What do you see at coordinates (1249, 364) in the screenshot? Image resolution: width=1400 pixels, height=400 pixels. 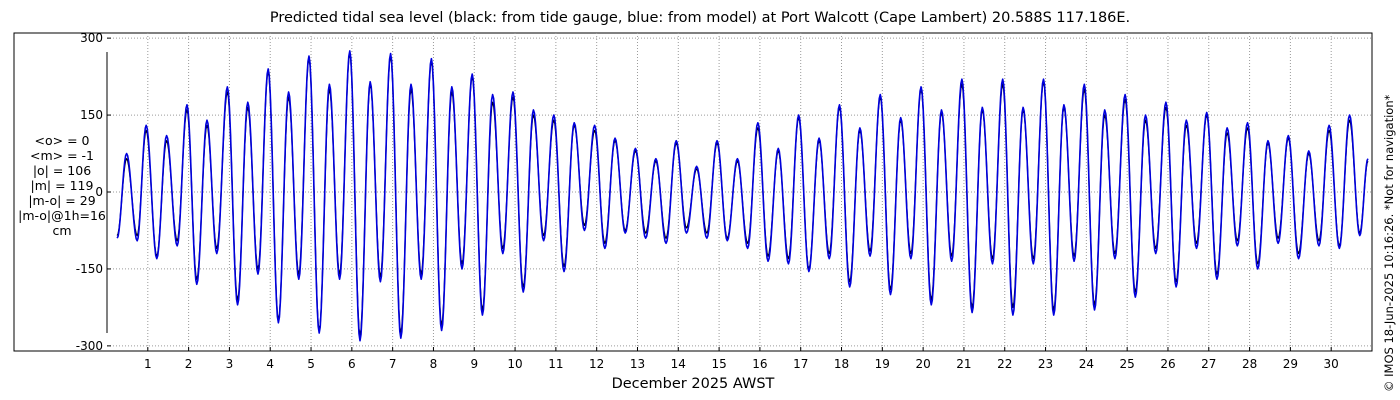 I see `x-tick-label: 28` at bounding box center [1249, 364].